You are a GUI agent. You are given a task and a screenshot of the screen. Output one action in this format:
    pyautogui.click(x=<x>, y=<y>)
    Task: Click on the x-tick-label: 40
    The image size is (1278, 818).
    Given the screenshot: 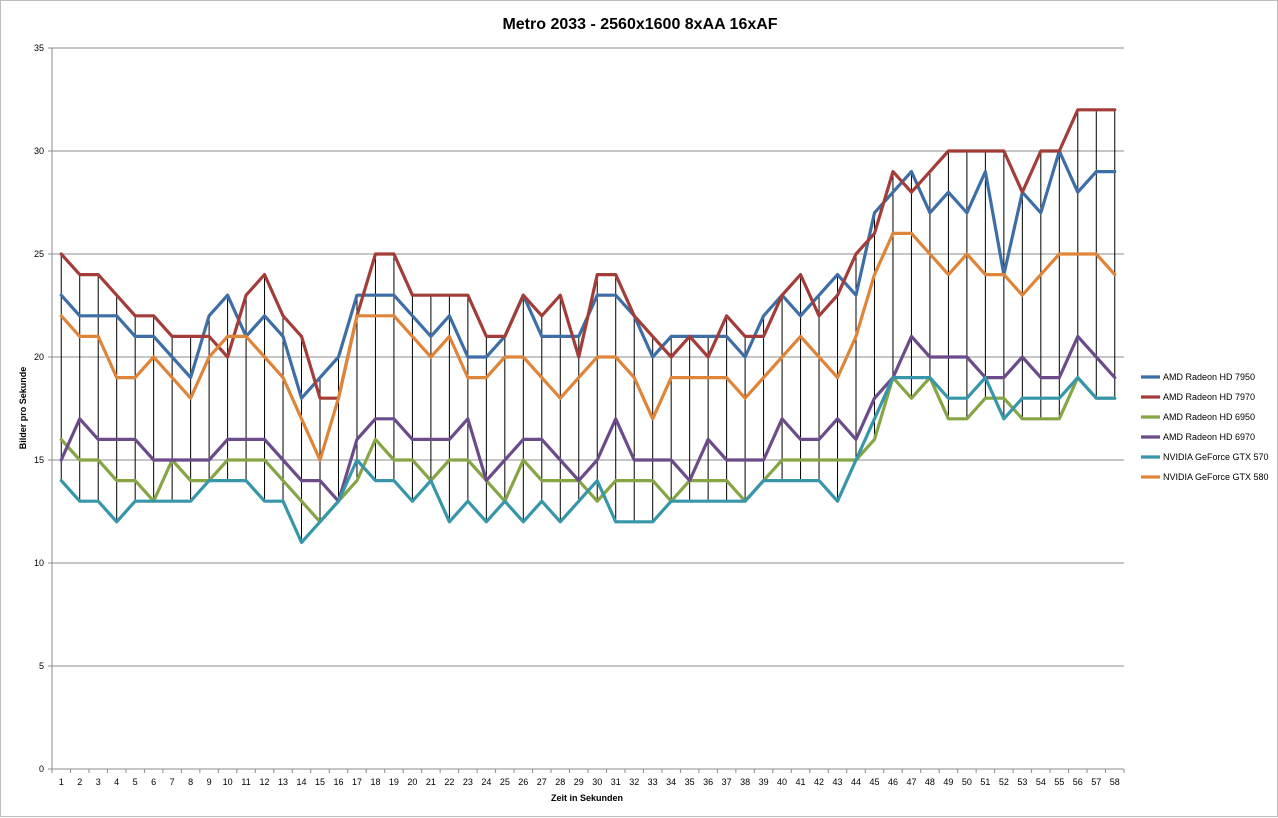 What is the action you would take?
    pyautogui.click(x=782, y=782)
    